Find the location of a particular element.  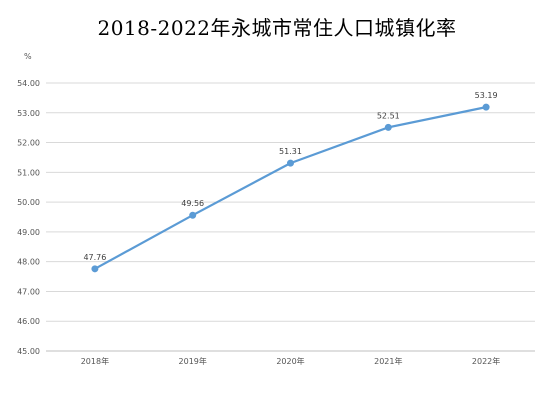

data-label: 51.31 is located at coordinates (290, 151).